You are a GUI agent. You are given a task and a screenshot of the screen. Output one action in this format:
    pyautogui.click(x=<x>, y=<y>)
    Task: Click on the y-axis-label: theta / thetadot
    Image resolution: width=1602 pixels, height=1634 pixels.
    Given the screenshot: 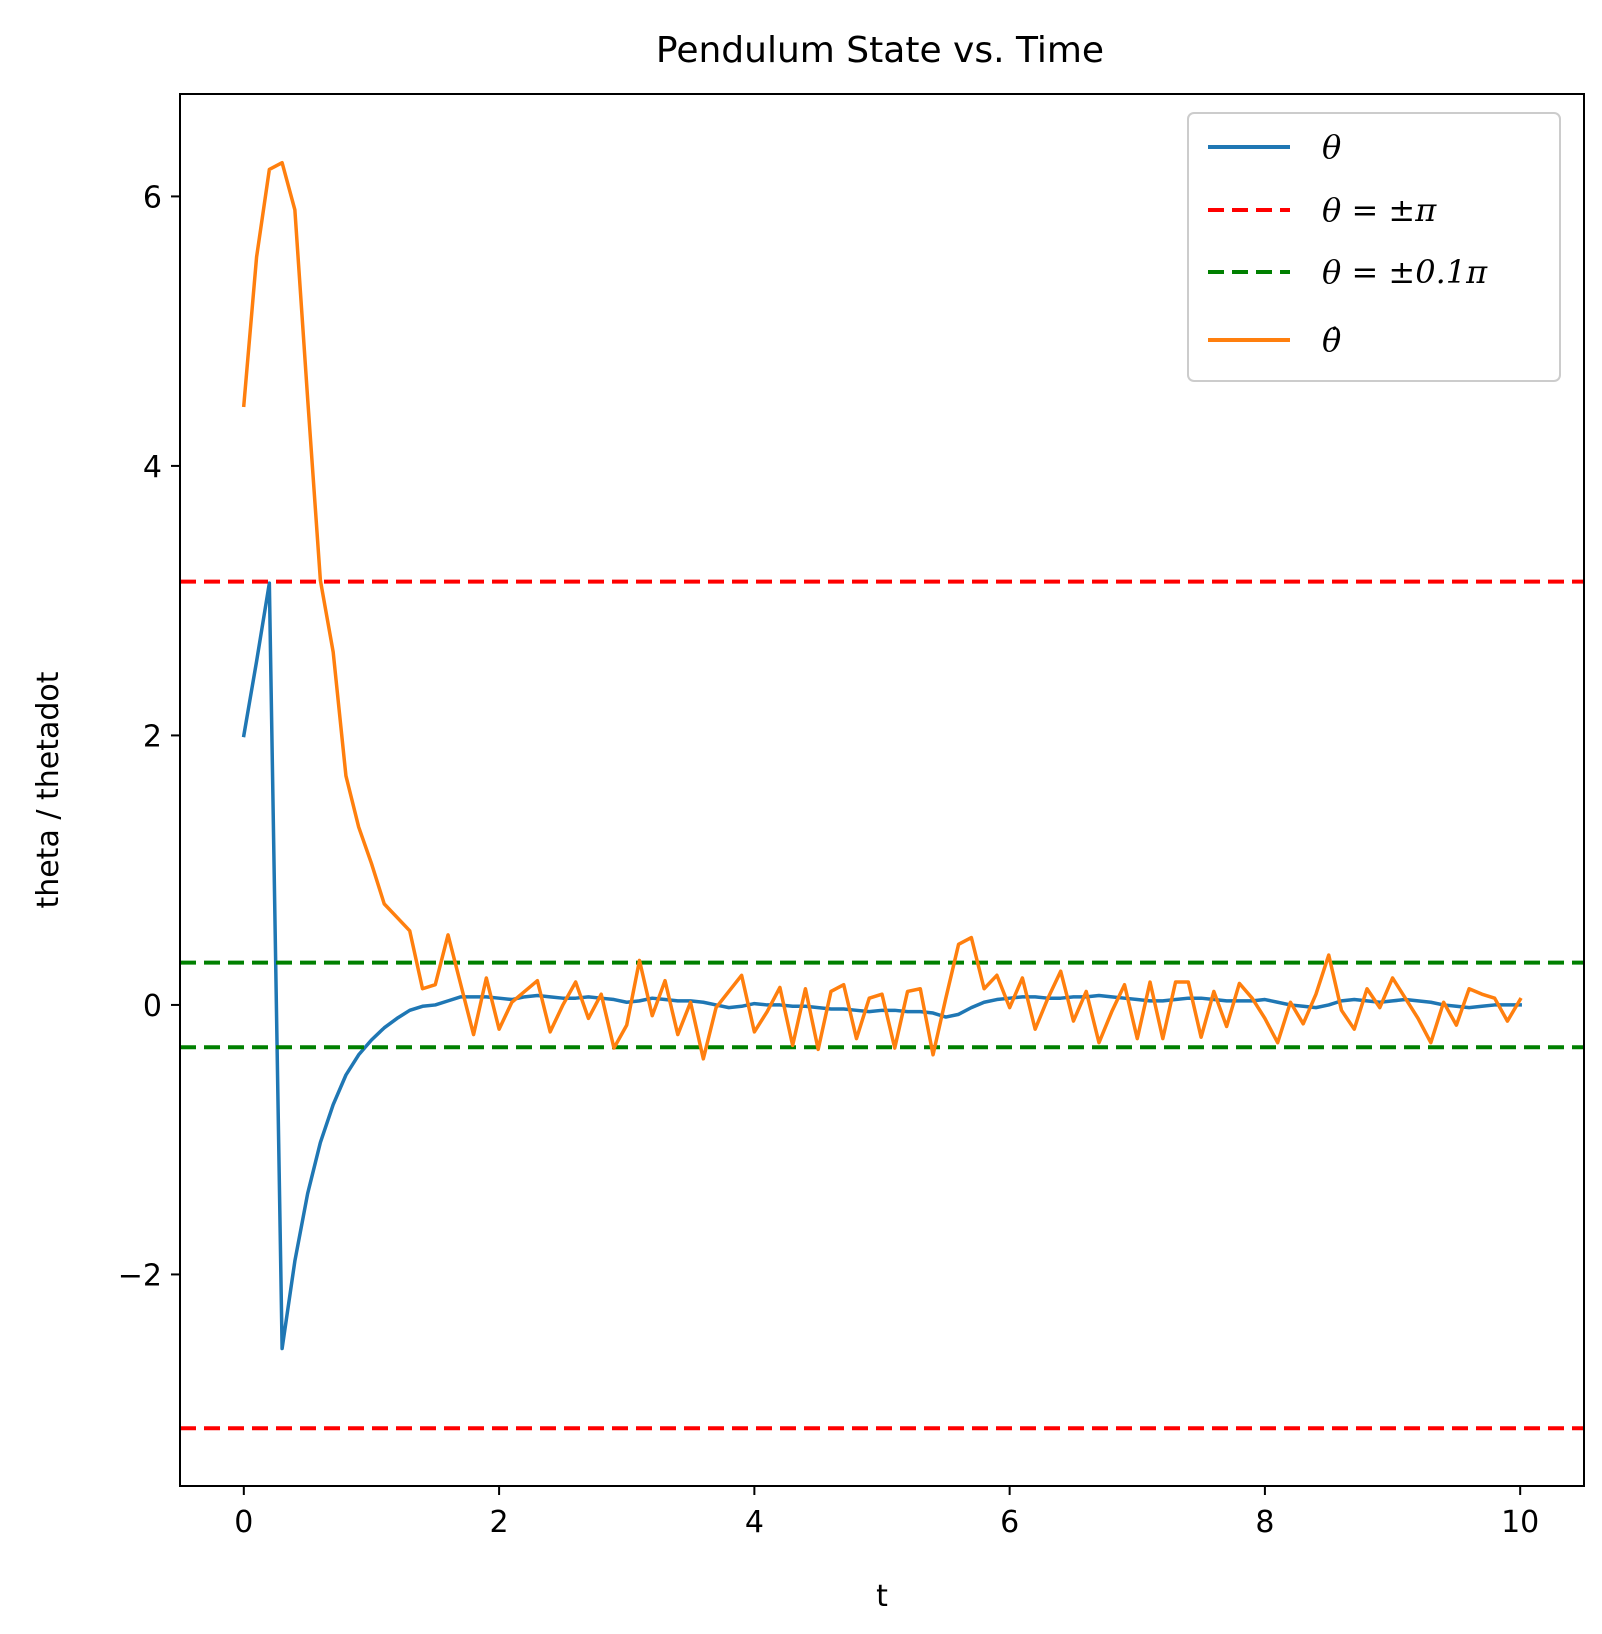 What is the action you would take?
    pyautogui.click(x=48, y=789)
    